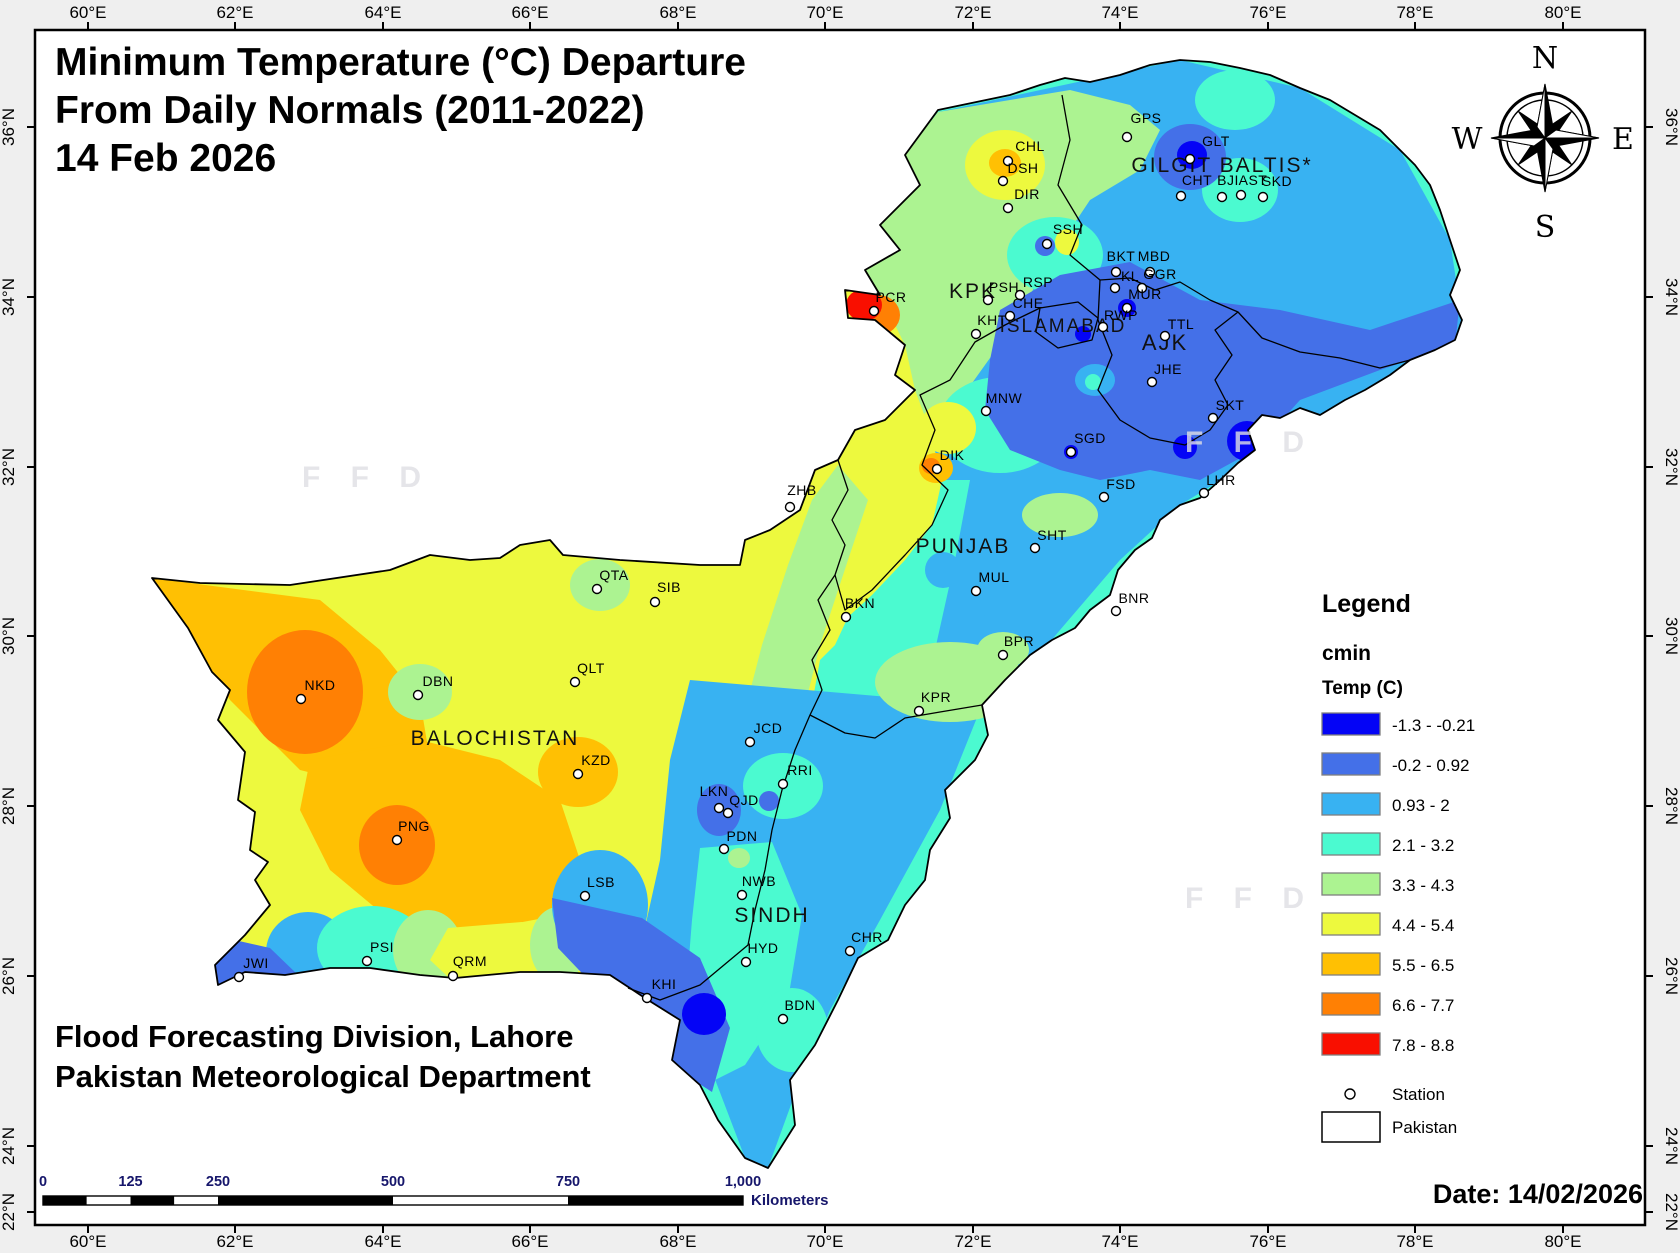  I want to click on lon-label-bottom: 78°E, so click(1414, 1241).